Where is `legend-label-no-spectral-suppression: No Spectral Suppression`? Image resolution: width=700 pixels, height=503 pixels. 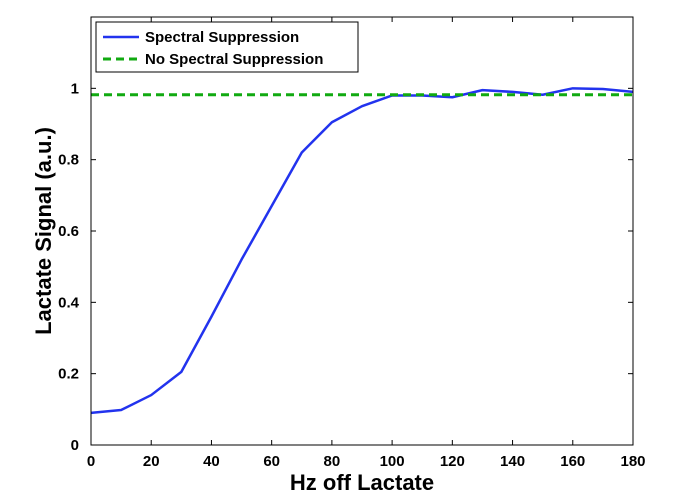 legend-label-no-spectral-suppression: No Spectral Suppression is located at coordinates (234, 59).